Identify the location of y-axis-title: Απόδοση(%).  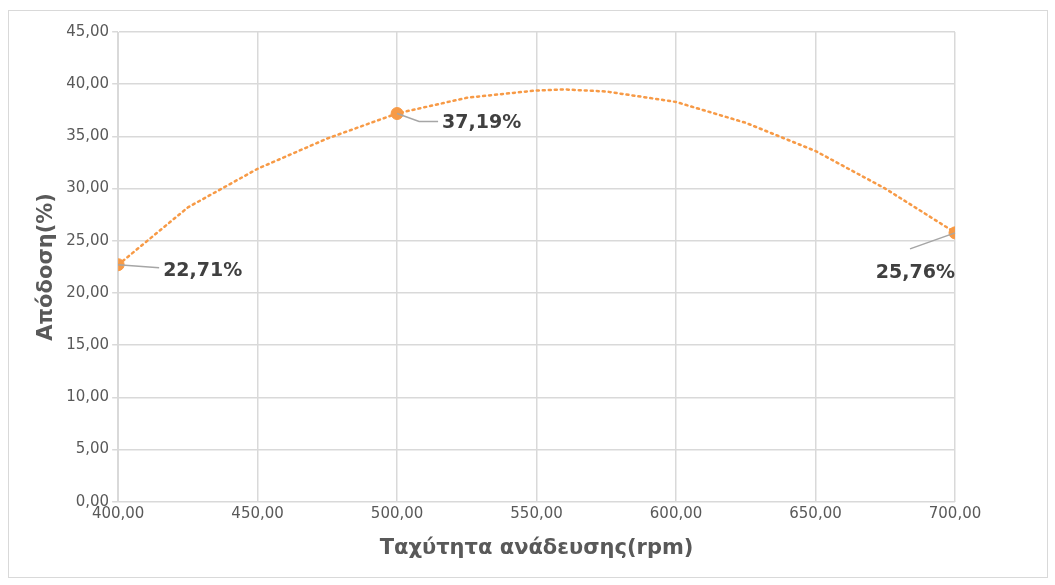
(45, 267).